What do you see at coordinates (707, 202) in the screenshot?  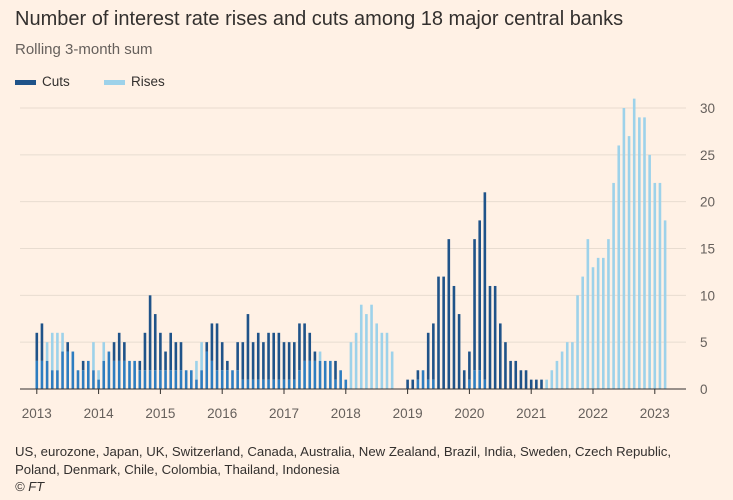 I see `y-tick-label-20: 20` at bounding box center [707, 202].